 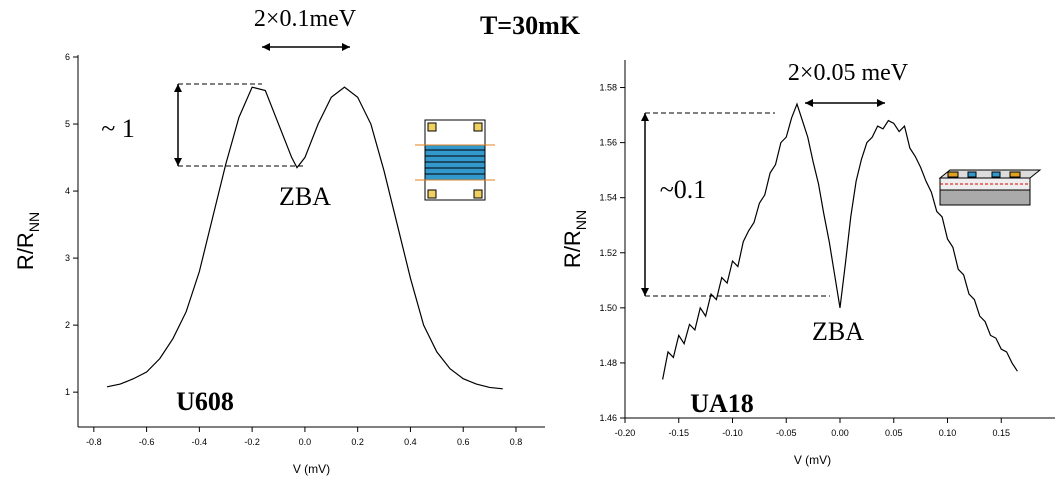 What do you see at coordinates (608, 253) in the screenshot?
I see `y-tick-label: 1.52` at bounding box center [608, 253].